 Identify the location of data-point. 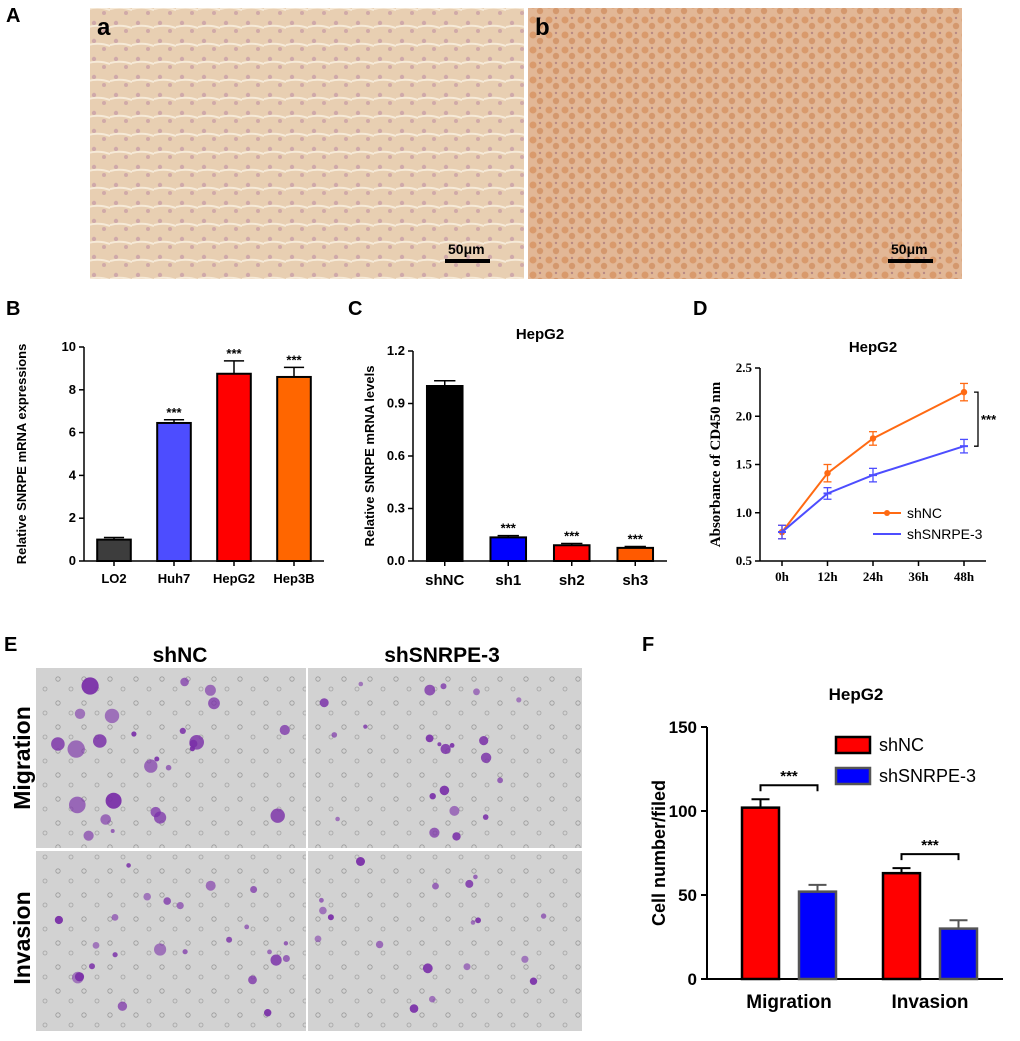
(873, 438).